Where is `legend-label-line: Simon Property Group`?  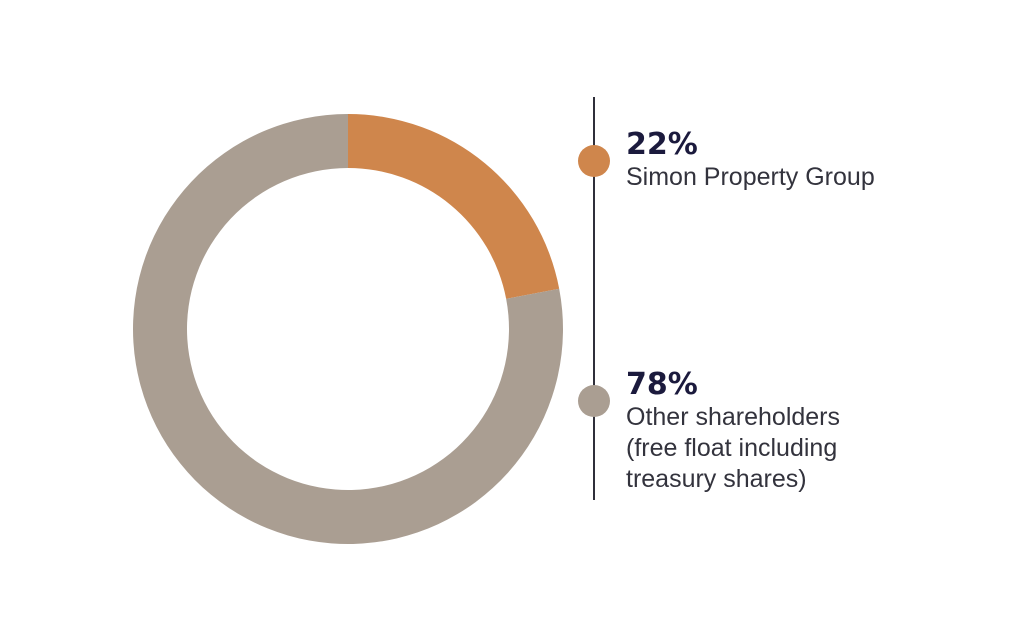 legend-label-line: Simon Property Group is located at coordinates (750, 177).